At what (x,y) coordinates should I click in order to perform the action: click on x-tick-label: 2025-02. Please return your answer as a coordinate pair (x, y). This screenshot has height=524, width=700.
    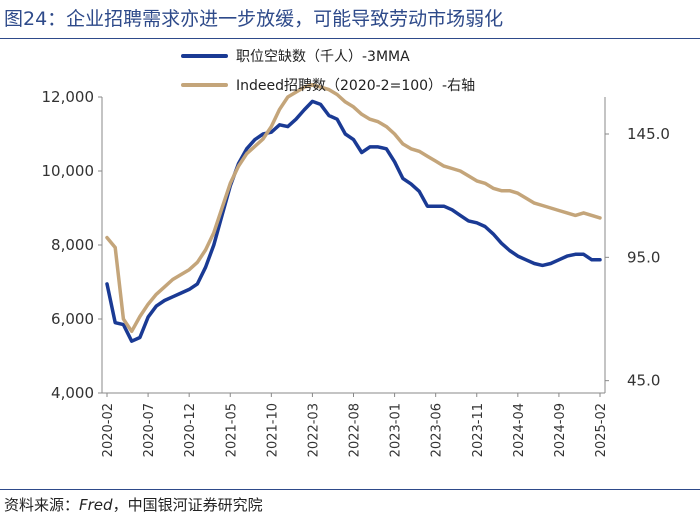
    Looking at the image, I should click on (601, 430).